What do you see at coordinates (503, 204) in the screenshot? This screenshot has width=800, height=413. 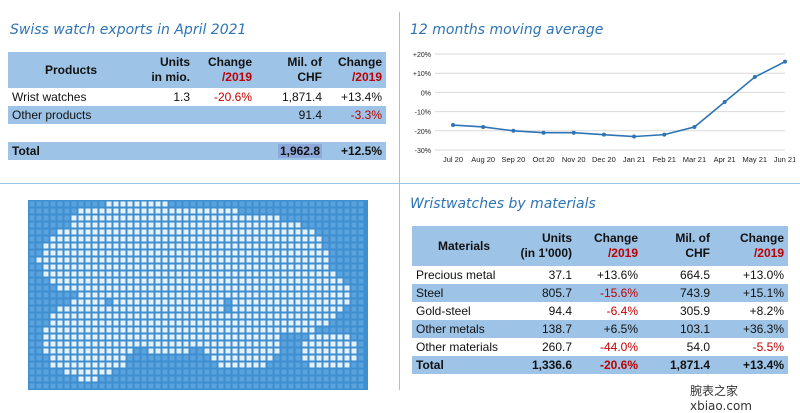 I see `materials-title: Wristwatches by materials` at bounding box center [503, 204].